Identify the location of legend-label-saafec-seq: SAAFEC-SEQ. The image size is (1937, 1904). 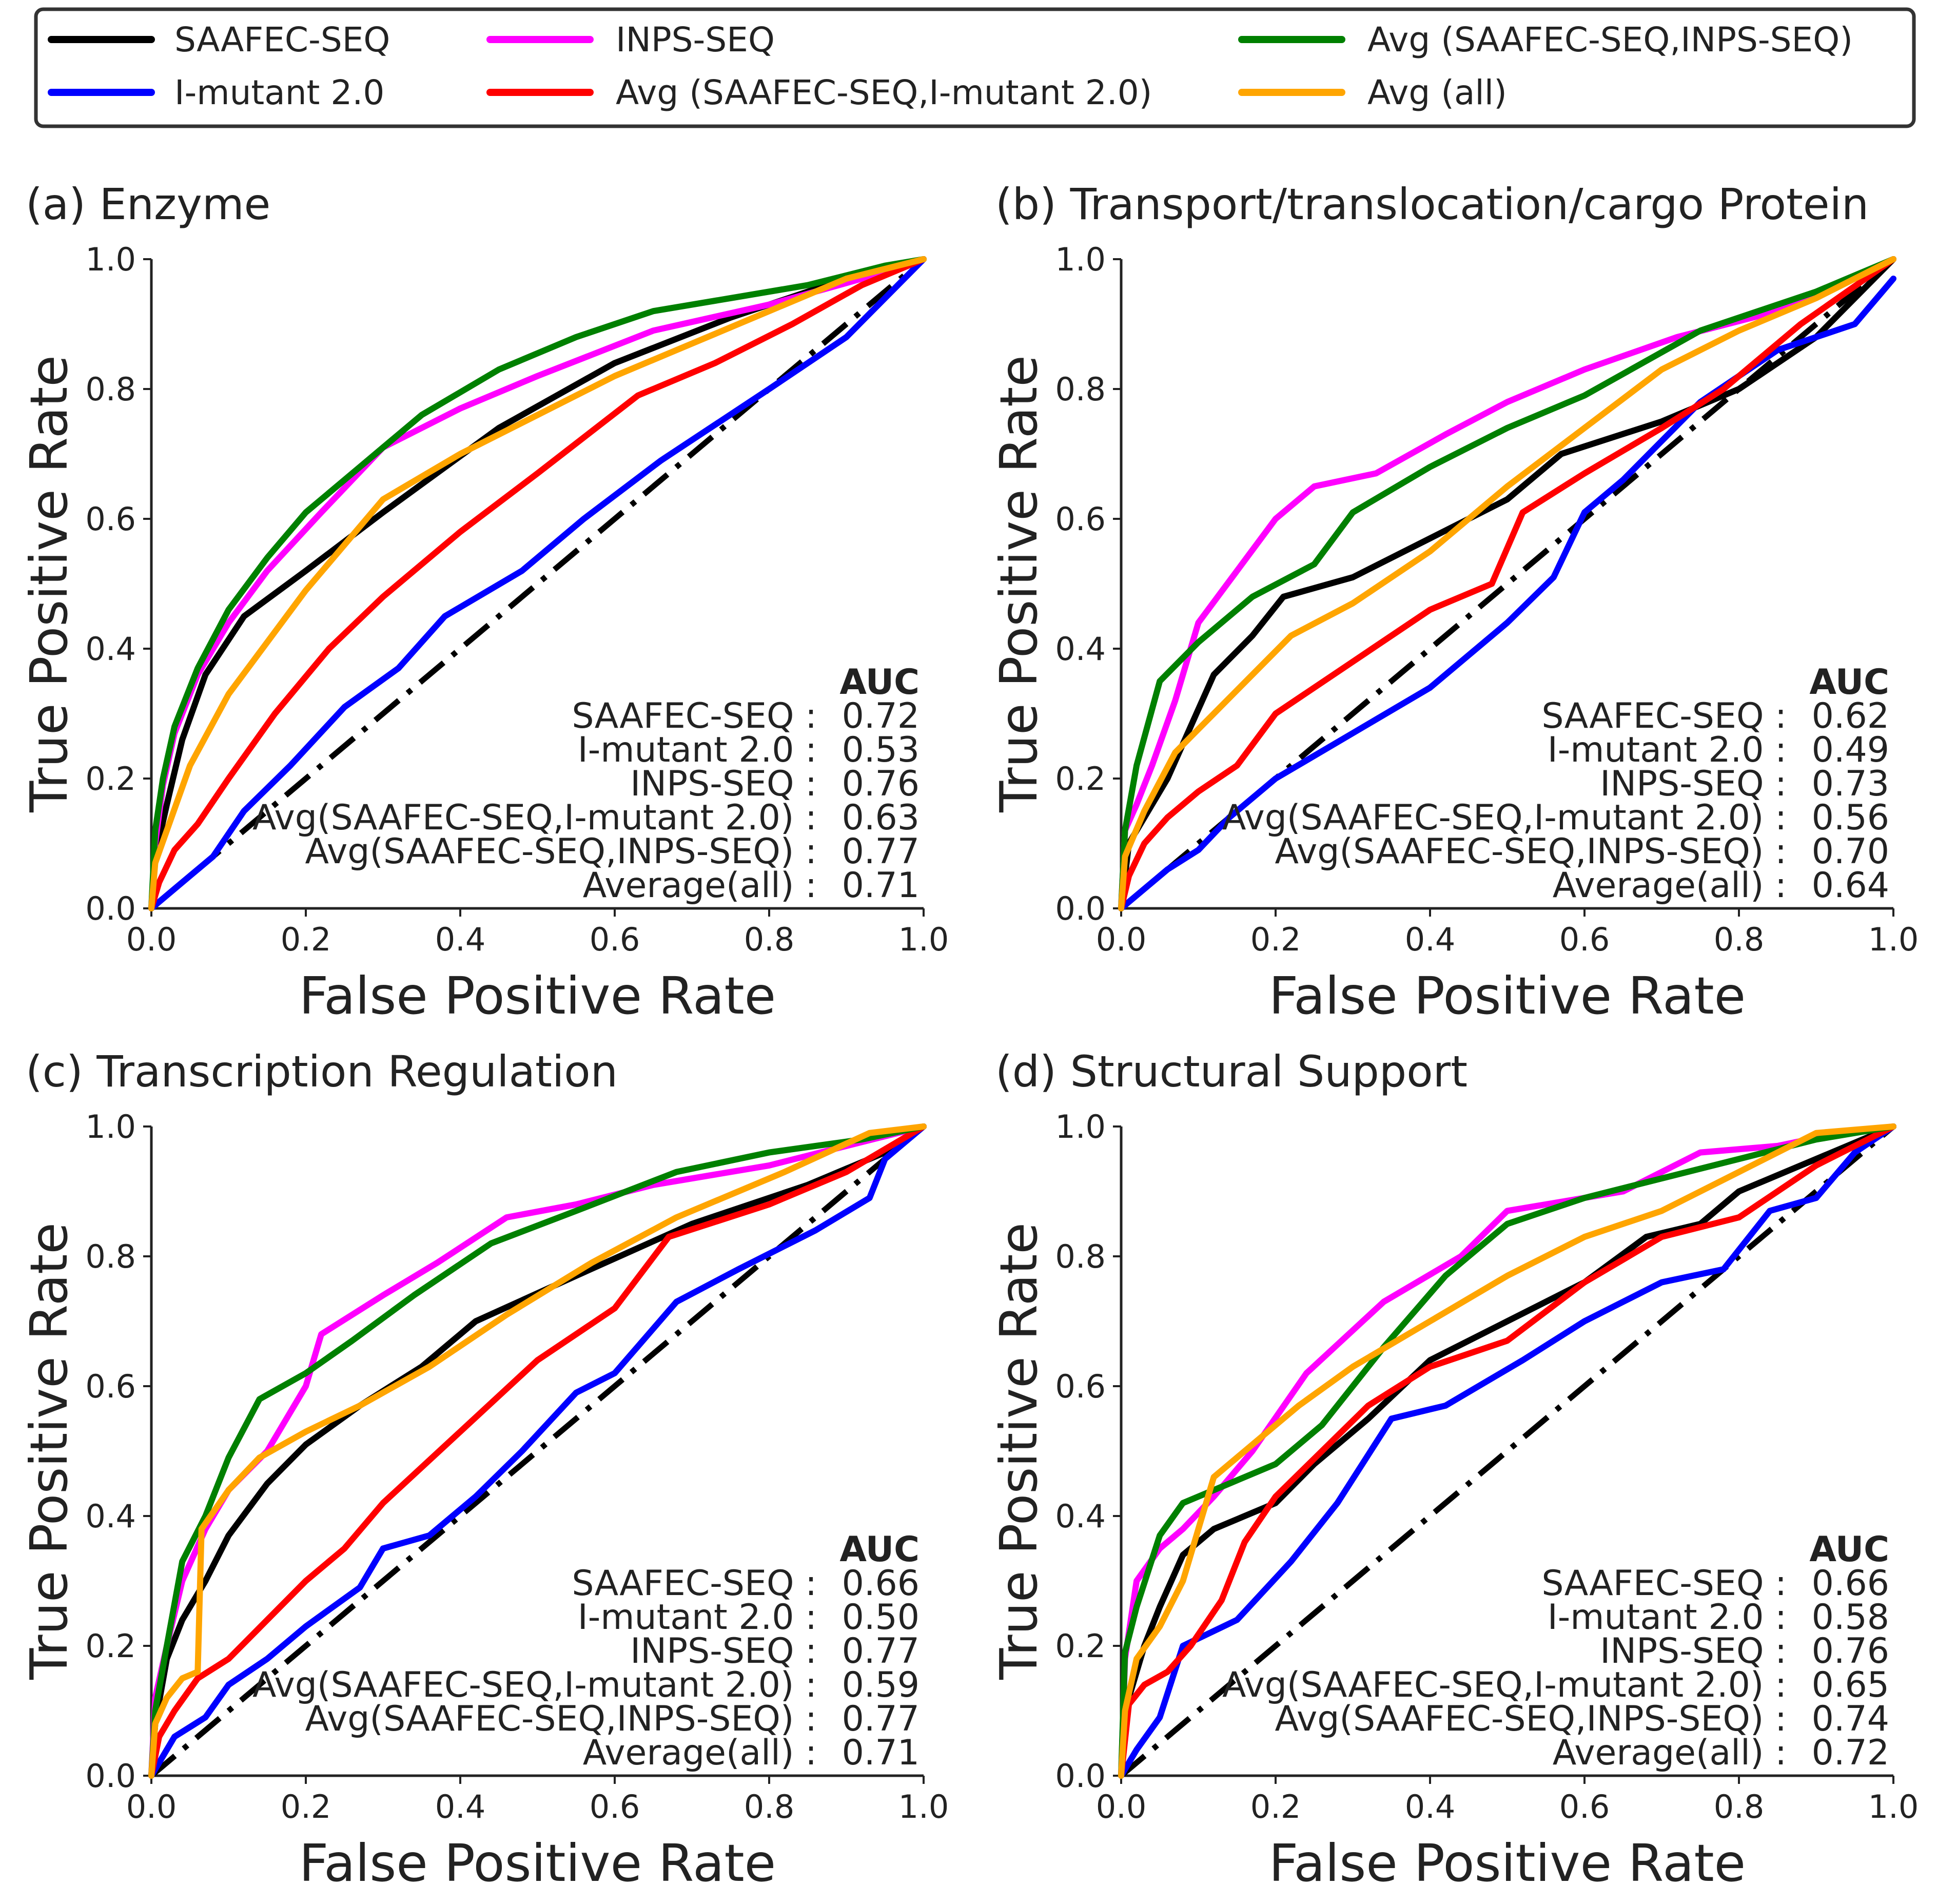
(282, 40).